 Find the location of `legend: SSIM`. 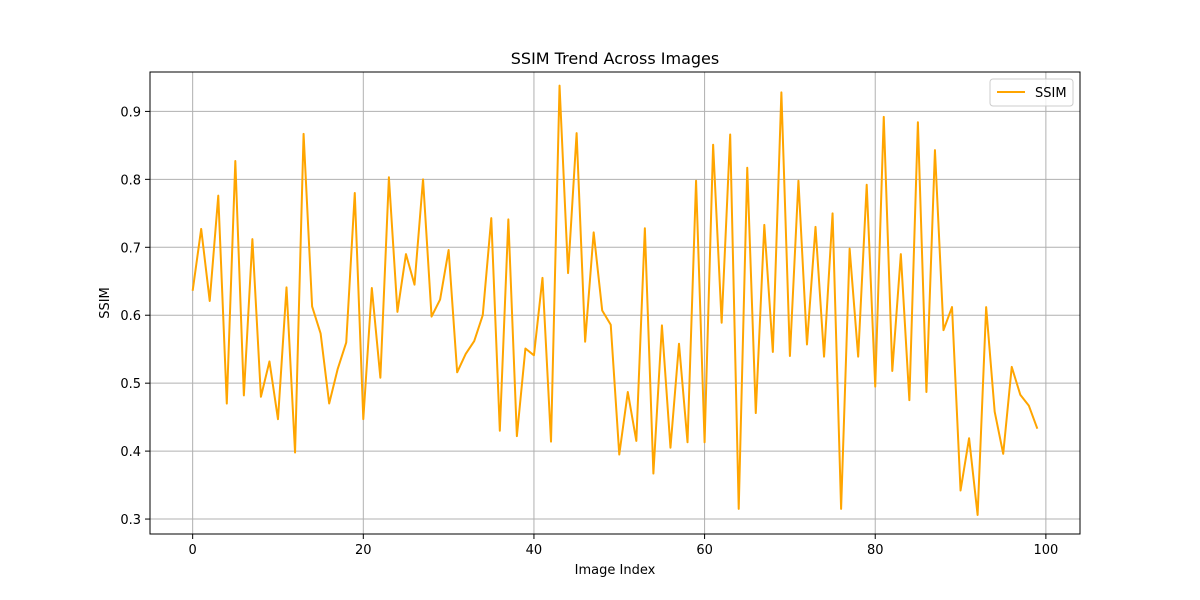

legend: SSIM is located at coordinates (1031, 92).